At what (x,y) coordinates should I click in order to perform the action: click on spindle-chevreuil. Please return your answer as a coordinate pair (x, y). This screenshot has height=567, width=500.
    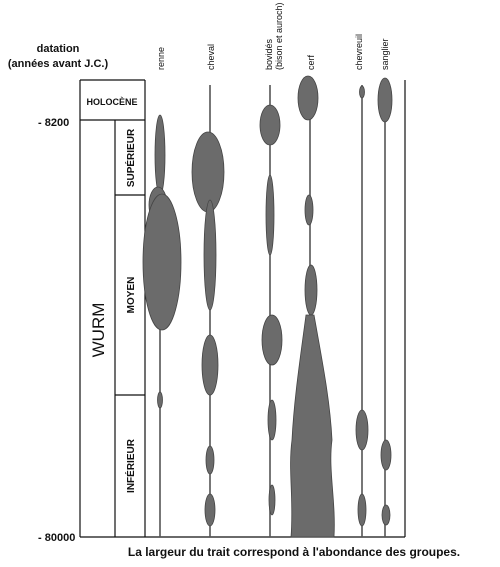
    Looking at the image, I should click on (362, 311).